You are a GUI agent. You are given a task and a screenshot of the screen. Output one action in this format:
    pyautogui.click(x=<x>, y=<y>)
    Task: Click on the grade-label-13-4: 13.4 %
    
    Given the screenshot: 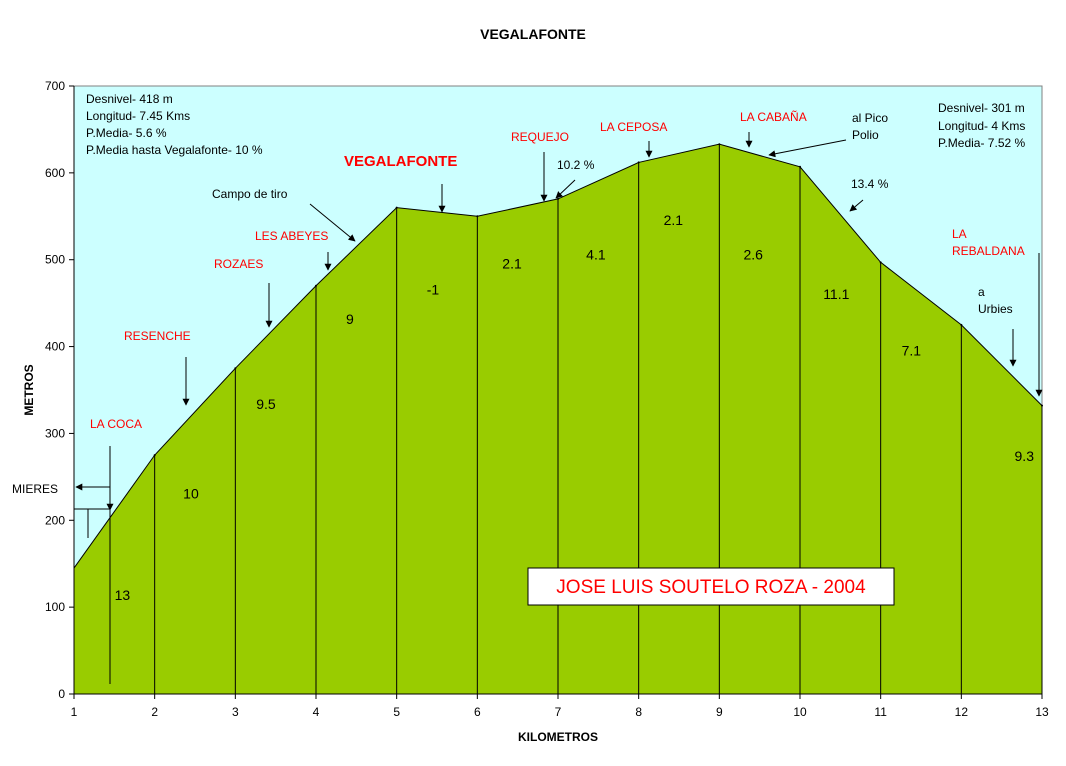 What is the action you would take?
    pyautogui.click(x=870, y=184)
    